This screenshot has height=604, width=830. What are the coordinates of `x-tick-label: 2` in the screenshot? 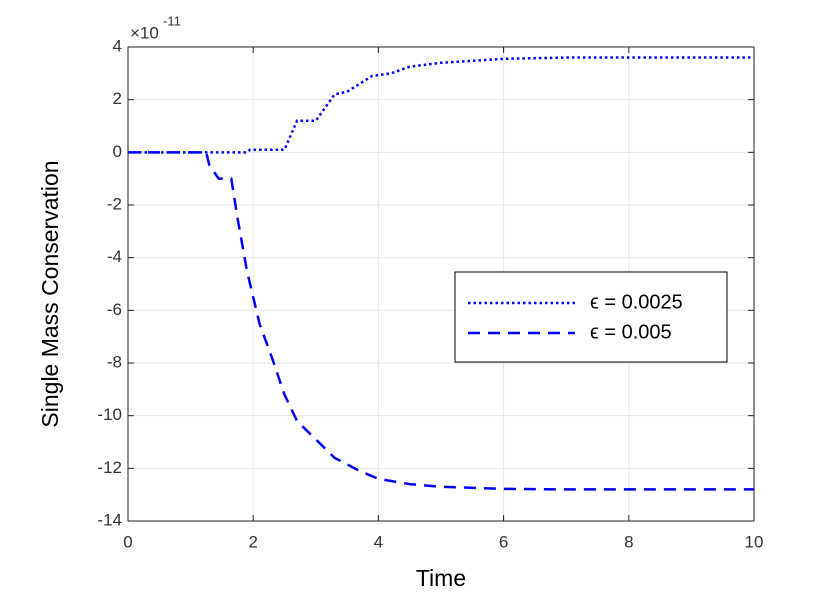 It's located at (252, 541).